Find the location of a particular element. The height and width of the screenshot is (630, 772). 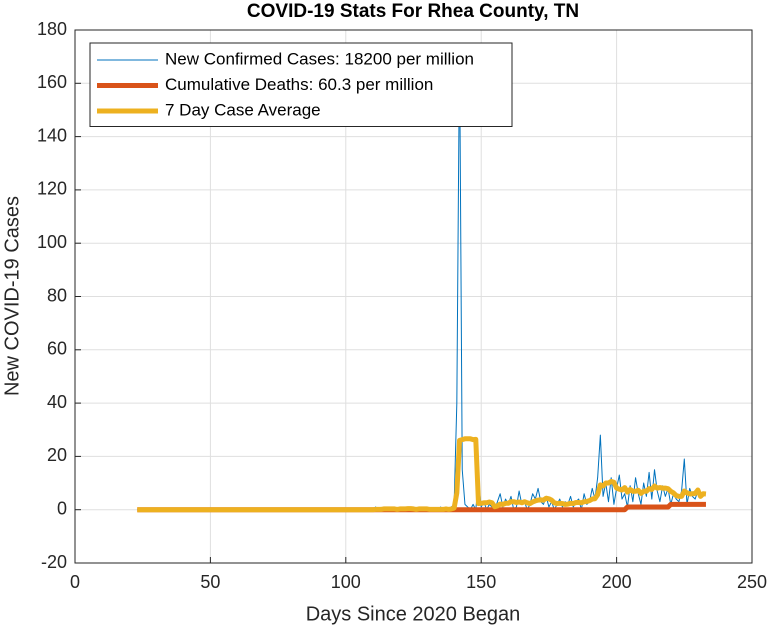

y-axis-label: New COVID-19 Cases is located at coordinates (12, 296).